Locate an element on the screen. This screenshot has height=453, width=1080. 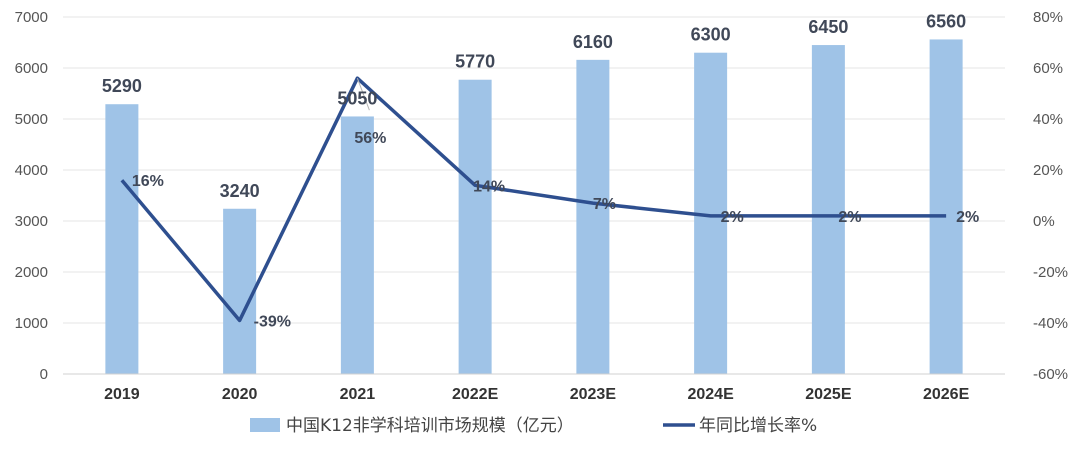
y-right-tick-label: 40% is located at coordinates (1048, 119).